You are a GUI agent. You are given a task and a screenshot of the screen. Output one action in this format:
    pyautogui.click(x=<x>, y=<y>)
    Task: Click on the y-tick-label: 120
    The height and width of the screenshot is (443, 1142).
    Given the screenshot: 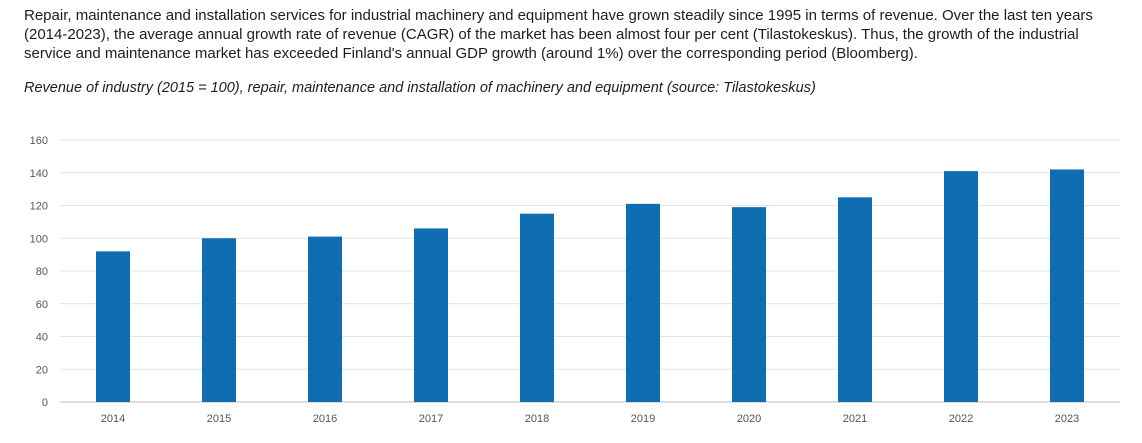 What is the action you would take?
    pyautogui.click(x=39, y=207)
    